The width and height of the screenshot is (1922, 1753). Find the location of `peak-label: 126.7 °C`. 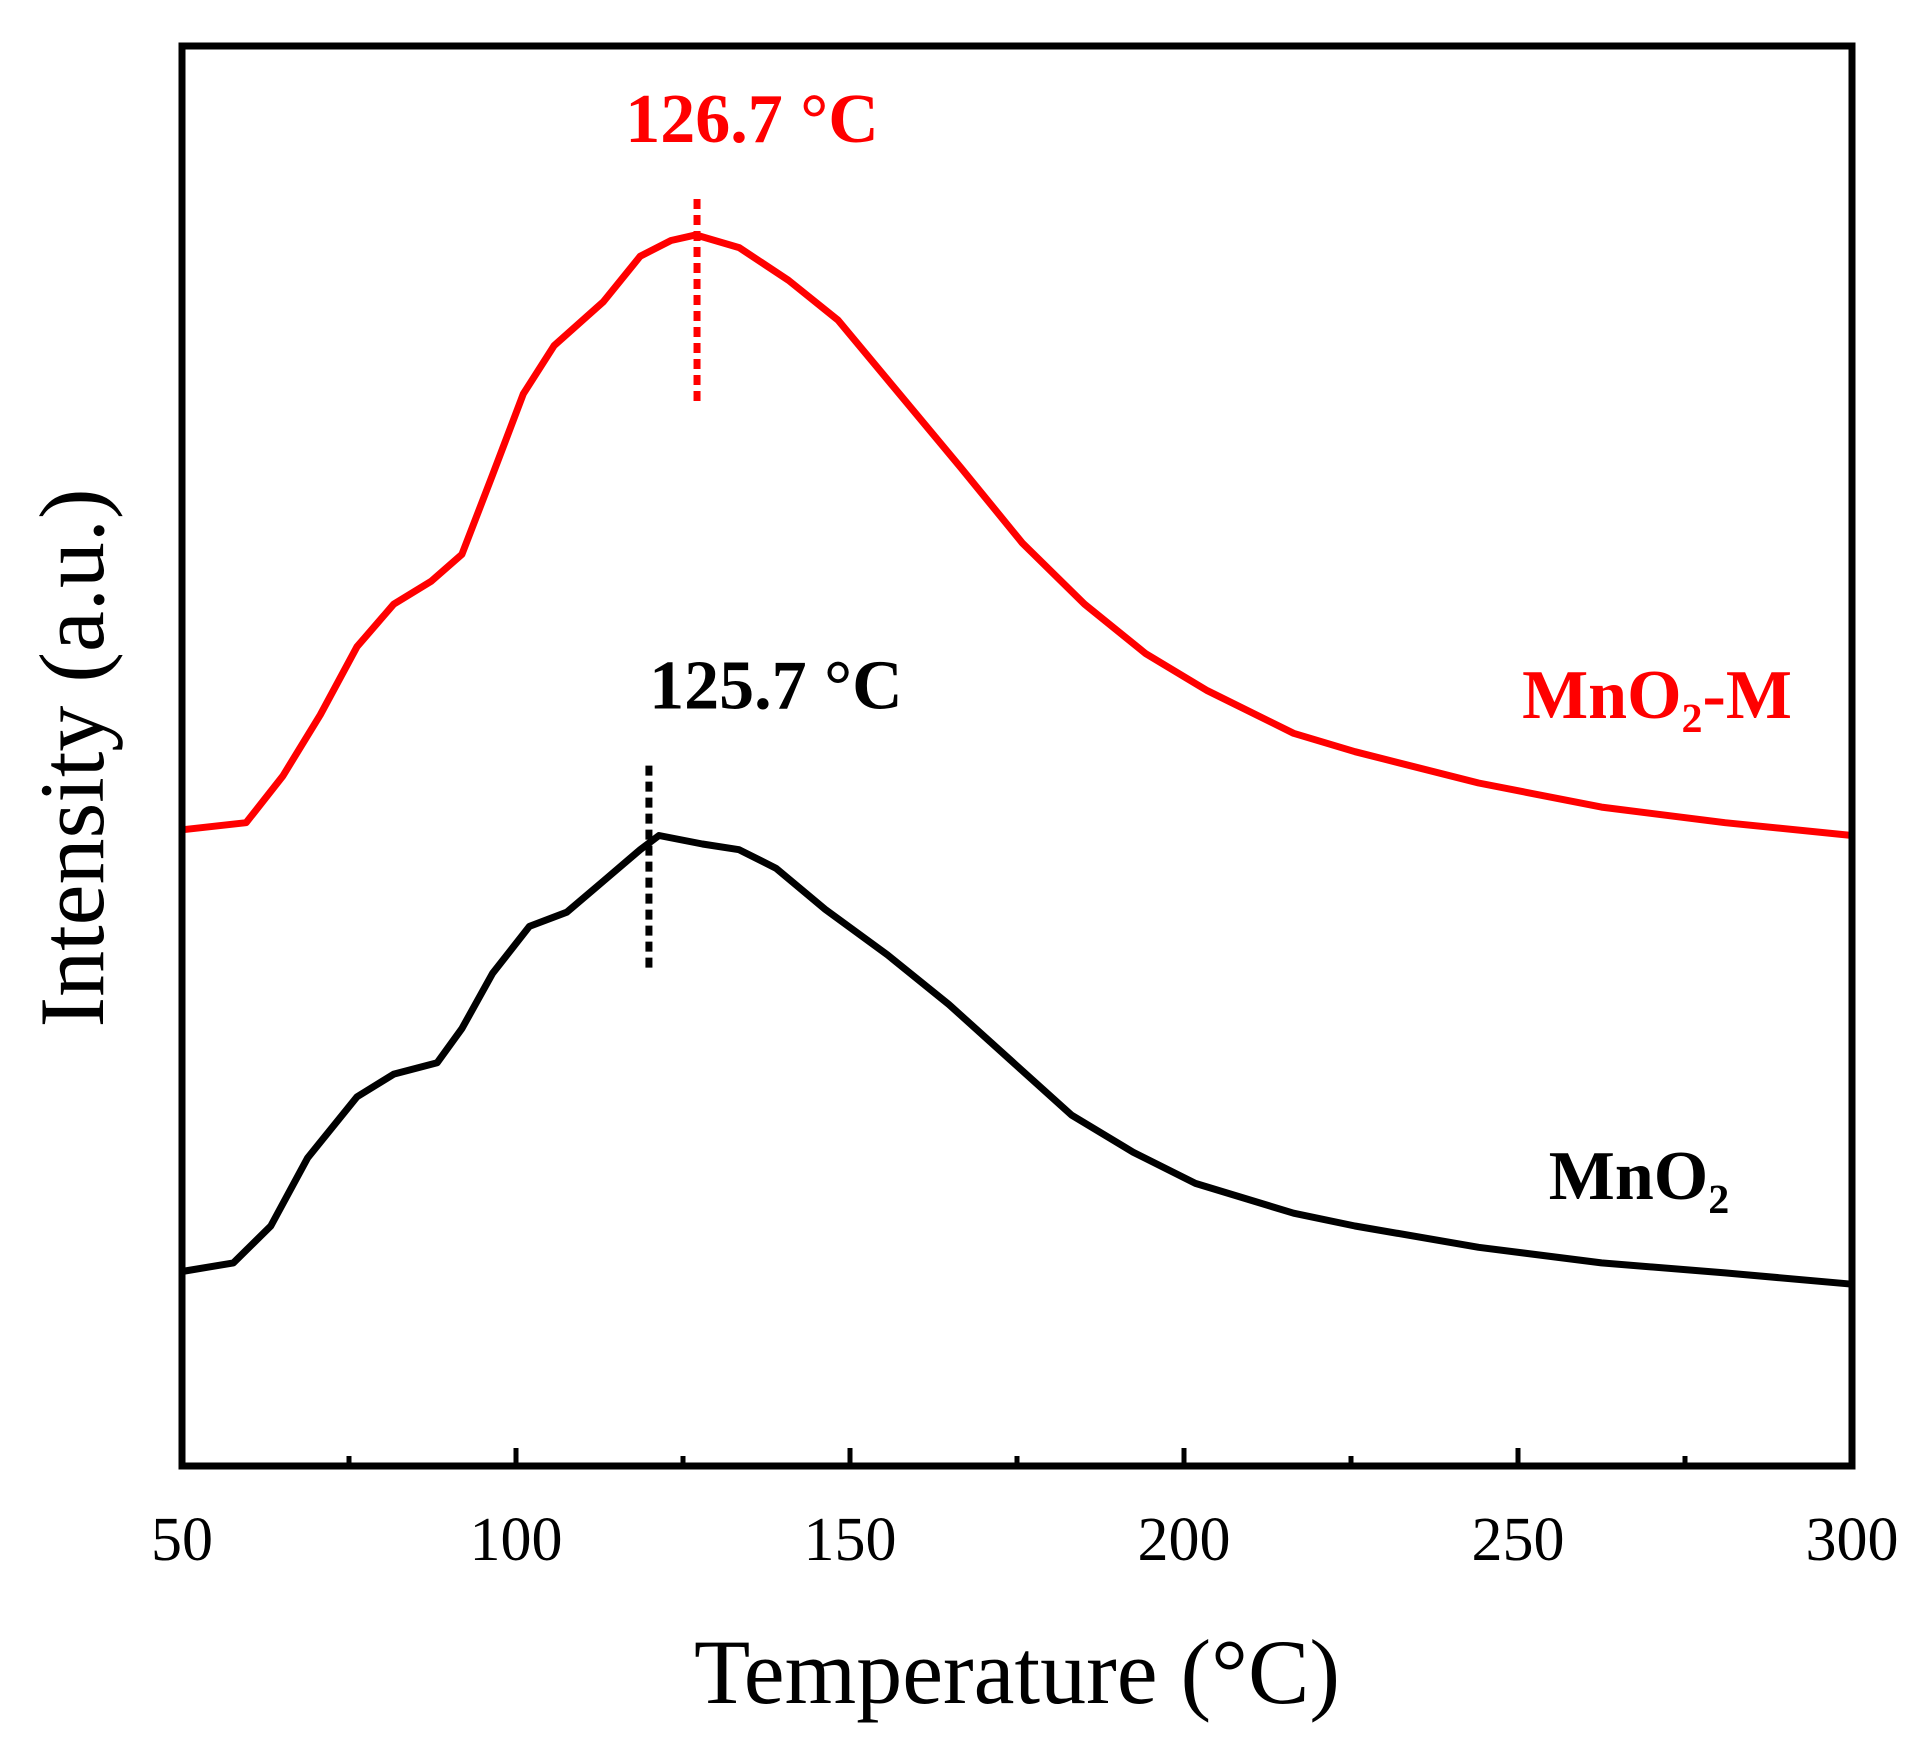

peak-label: 126.7 °C is located at coordinates (752, 119).